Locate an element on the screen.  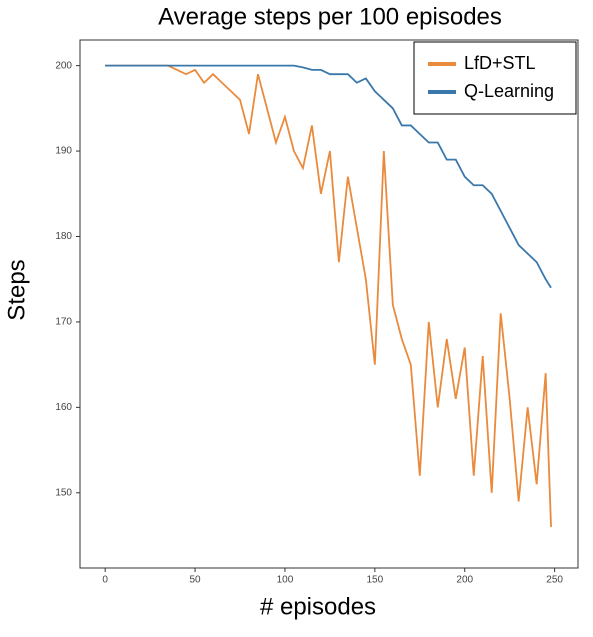
x-tick-label: 200 is located at coordinates (464, 580).